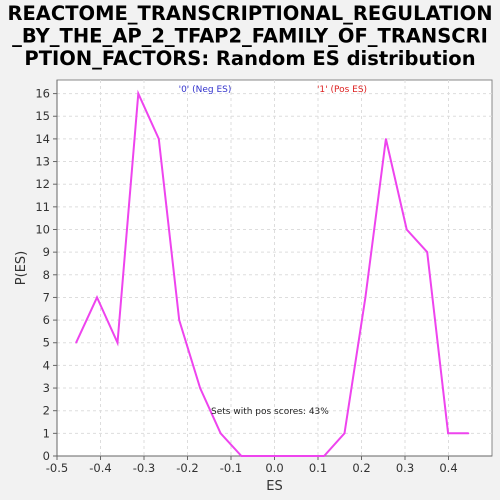 This screenshot has height=500, width=500. Describe the element at coordinates (46, 411) in the screenshot. I see `y-tick-label: 2` at that location.